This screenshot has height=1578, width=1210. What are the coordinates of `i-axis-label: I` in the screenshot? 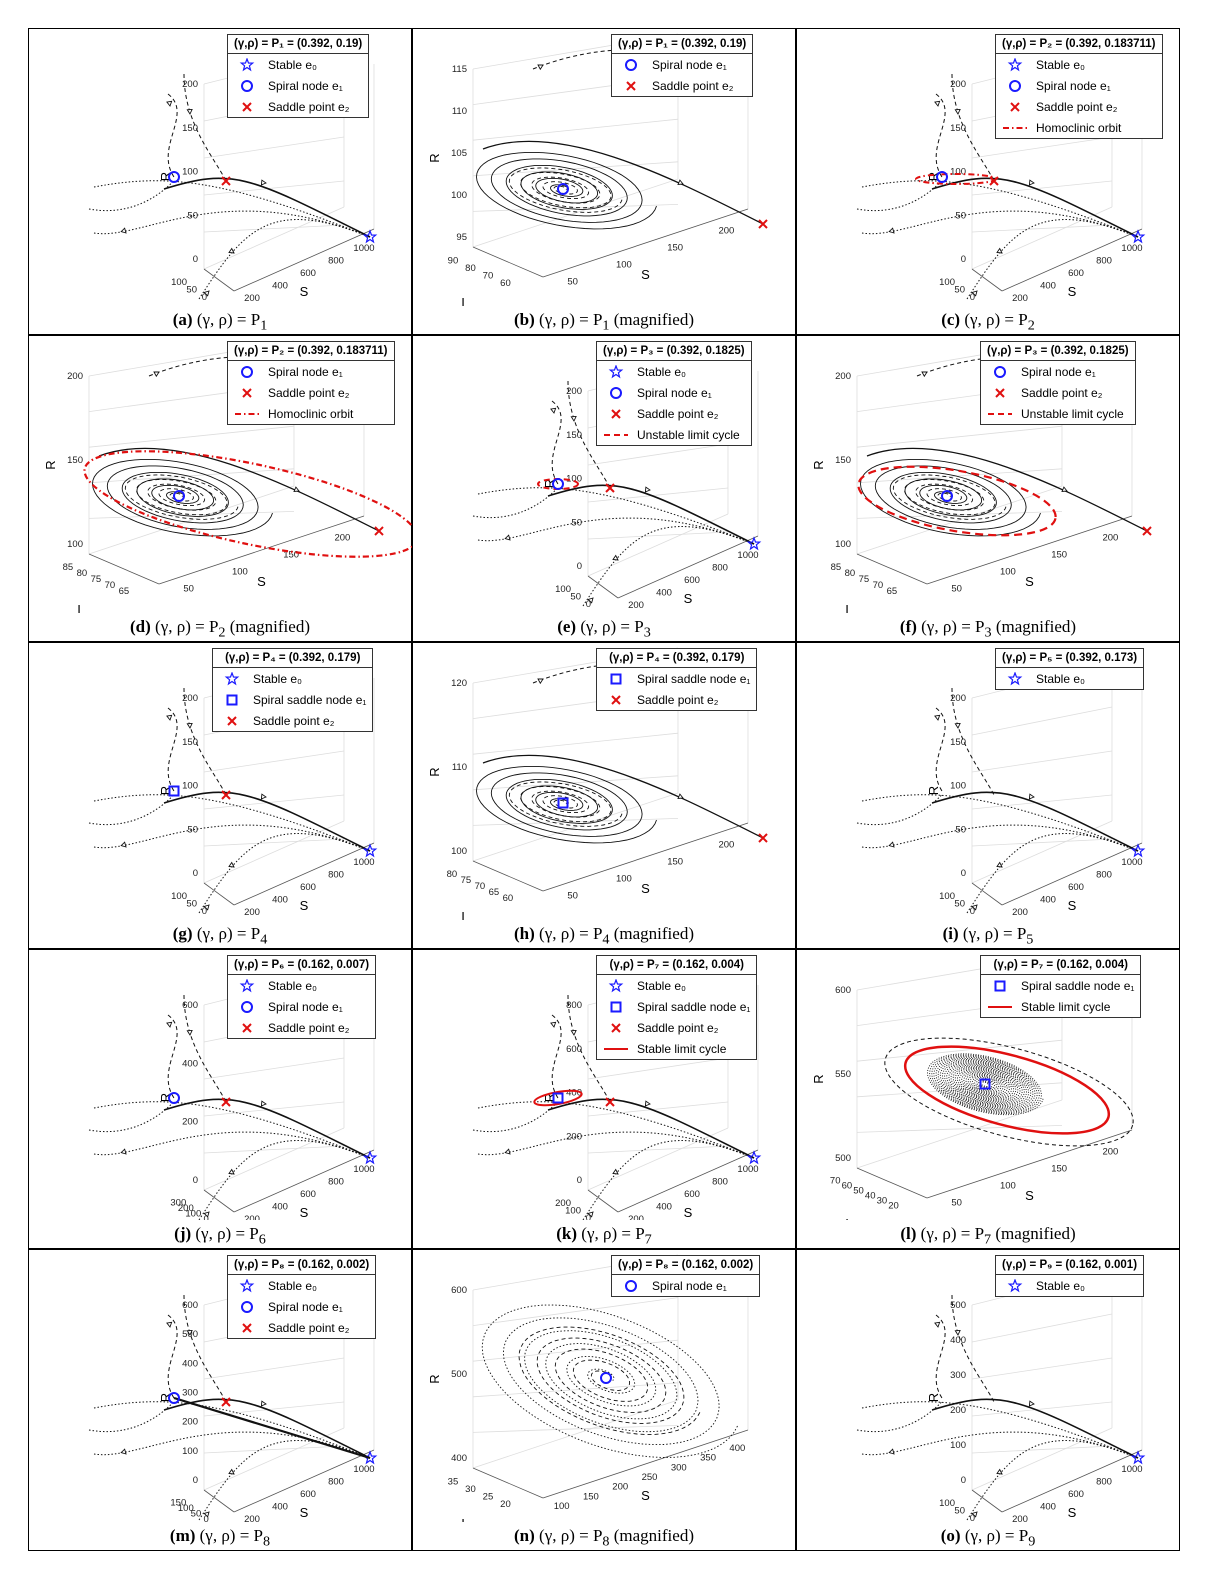 It's located at (847, 607).